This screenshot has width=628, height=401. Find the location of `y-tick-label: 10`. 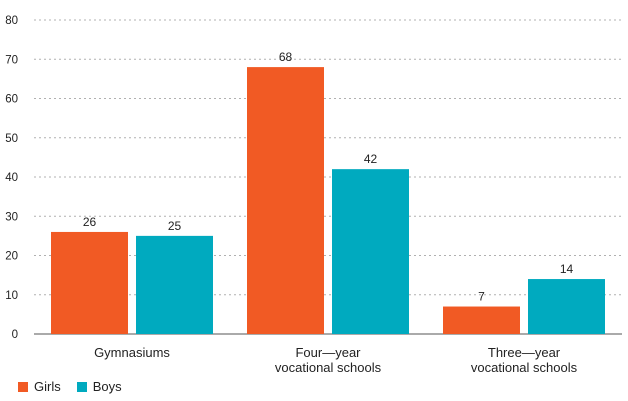

y-tick-label: 10 is located at coordinates (11, 296).